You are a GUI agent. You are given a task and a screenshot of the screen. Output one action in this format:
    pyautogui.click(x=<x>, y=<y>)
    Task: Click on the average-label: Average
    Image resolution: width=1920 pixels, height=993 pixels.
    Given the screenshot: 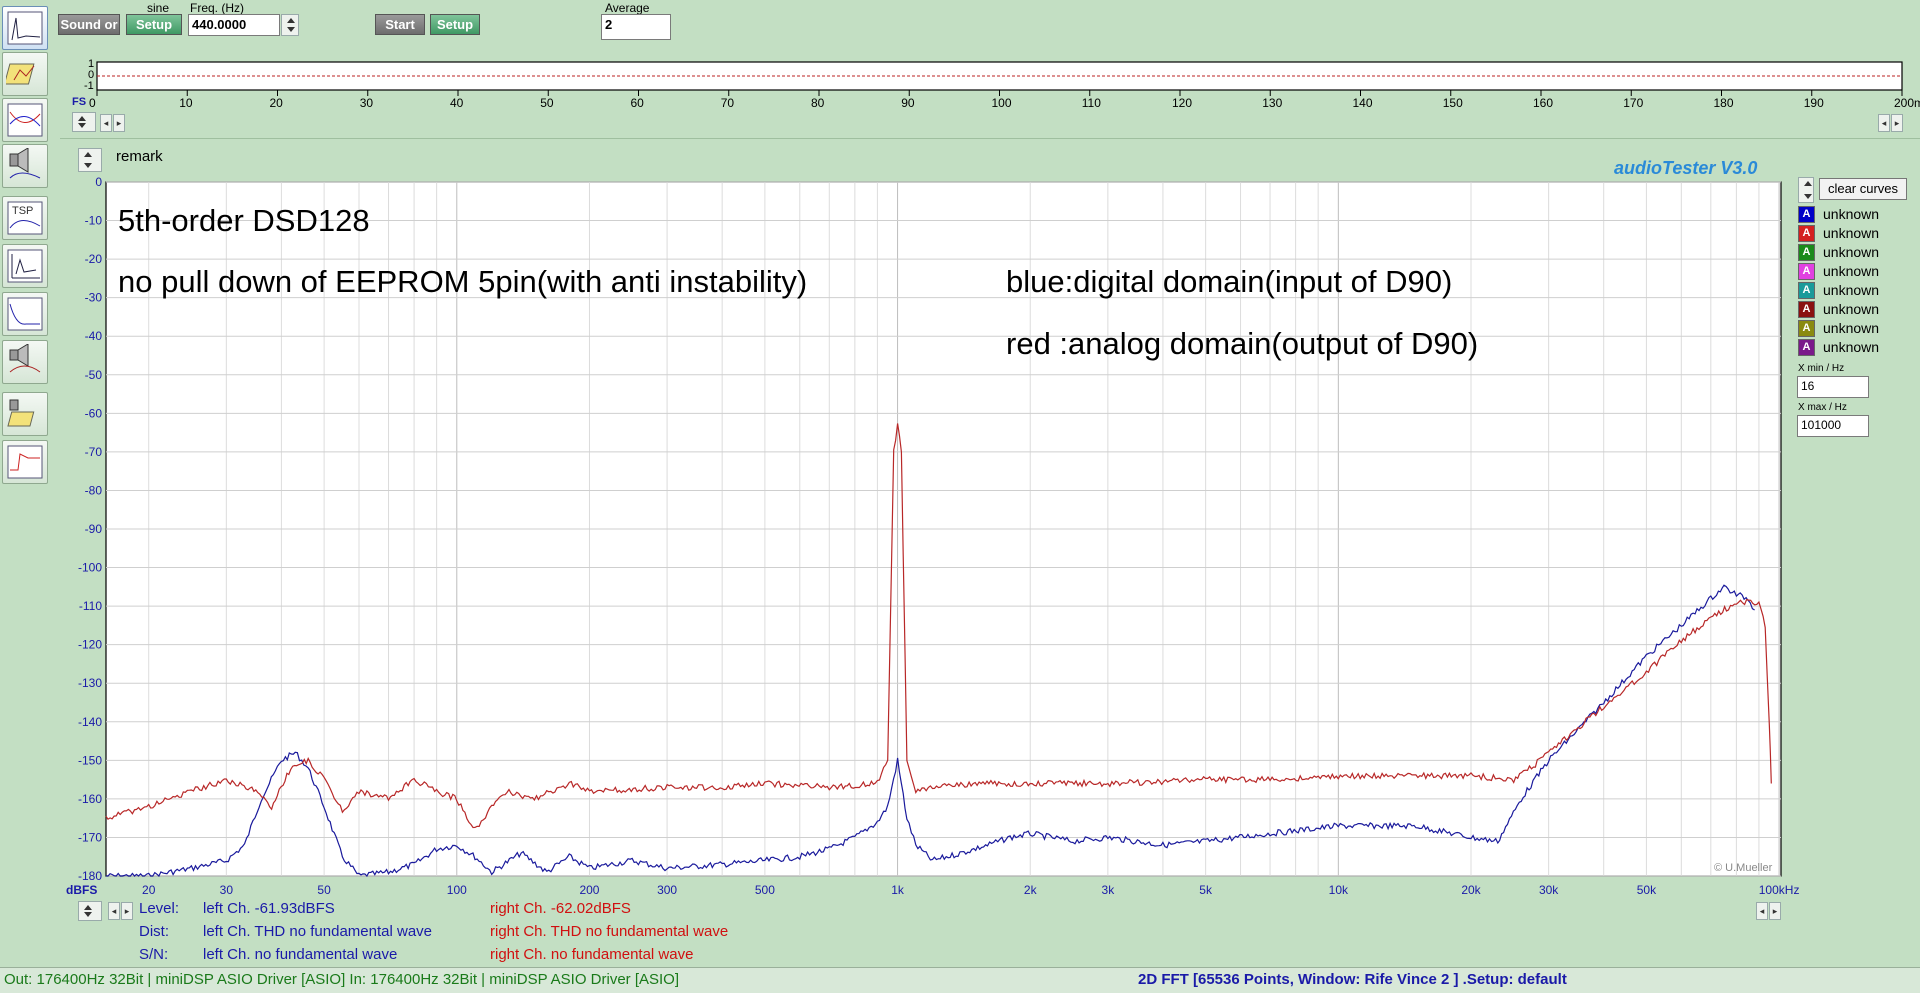 What is the action you would take?
    pyautogui.click(x=627, y=8)
    